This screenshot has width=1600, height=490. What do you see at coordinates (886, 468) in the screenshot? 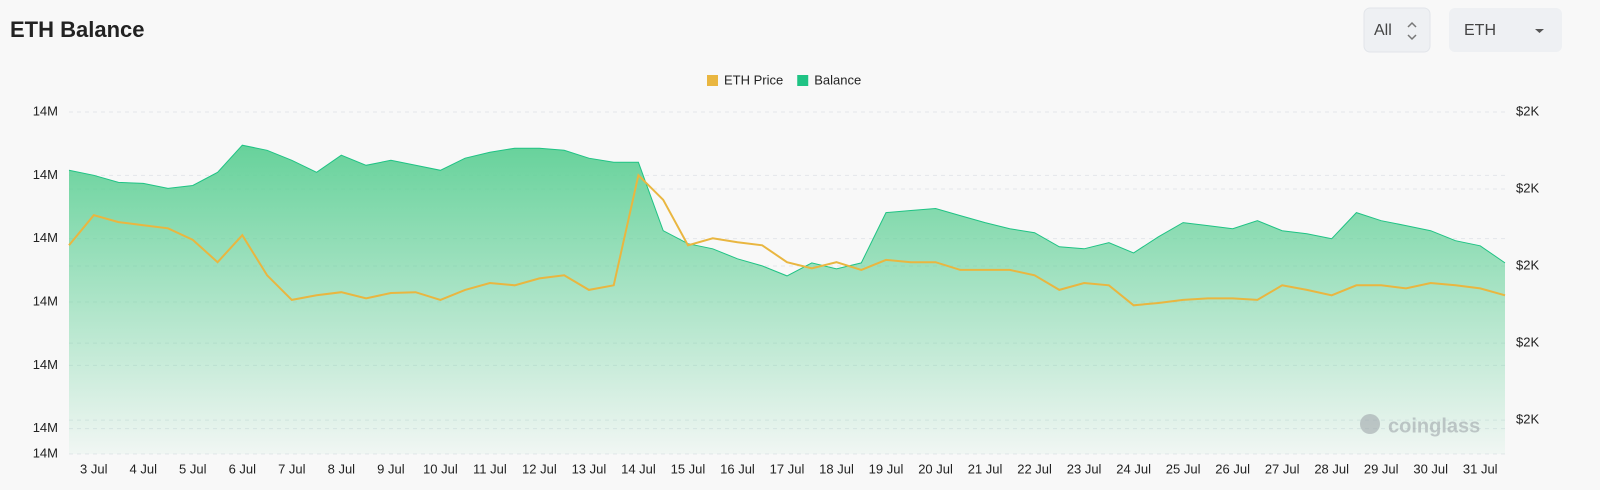
I see `x-tick-label: 19 Jul` at bounding box center [886, 468].